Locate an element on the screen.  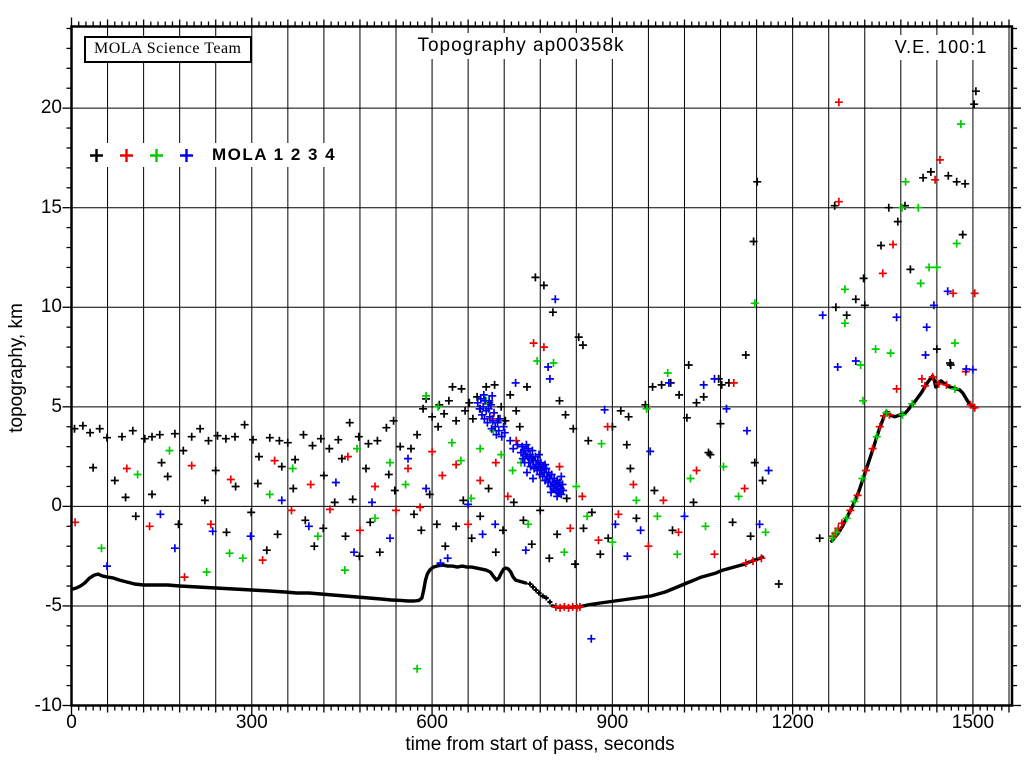
y-tick-label: 15 is located at coordinates (51, 207).